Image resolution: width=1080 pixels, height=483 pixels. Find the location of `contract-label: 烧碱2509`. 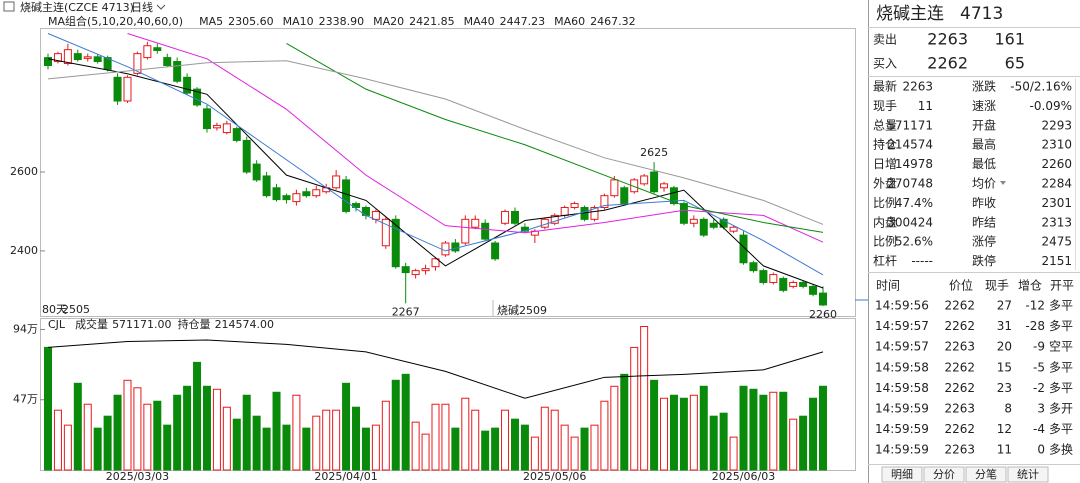

contract-label: 烧碱2509 is located at coordinates (522, 310).